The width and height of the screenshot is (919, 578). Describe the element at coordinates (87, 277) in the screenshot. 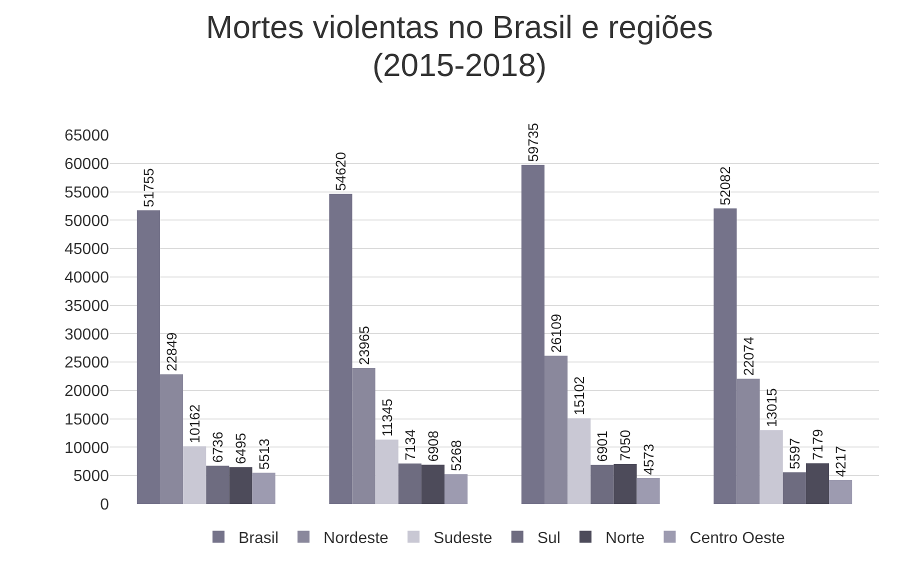

I see `y-tick-label: 40000` at that location.